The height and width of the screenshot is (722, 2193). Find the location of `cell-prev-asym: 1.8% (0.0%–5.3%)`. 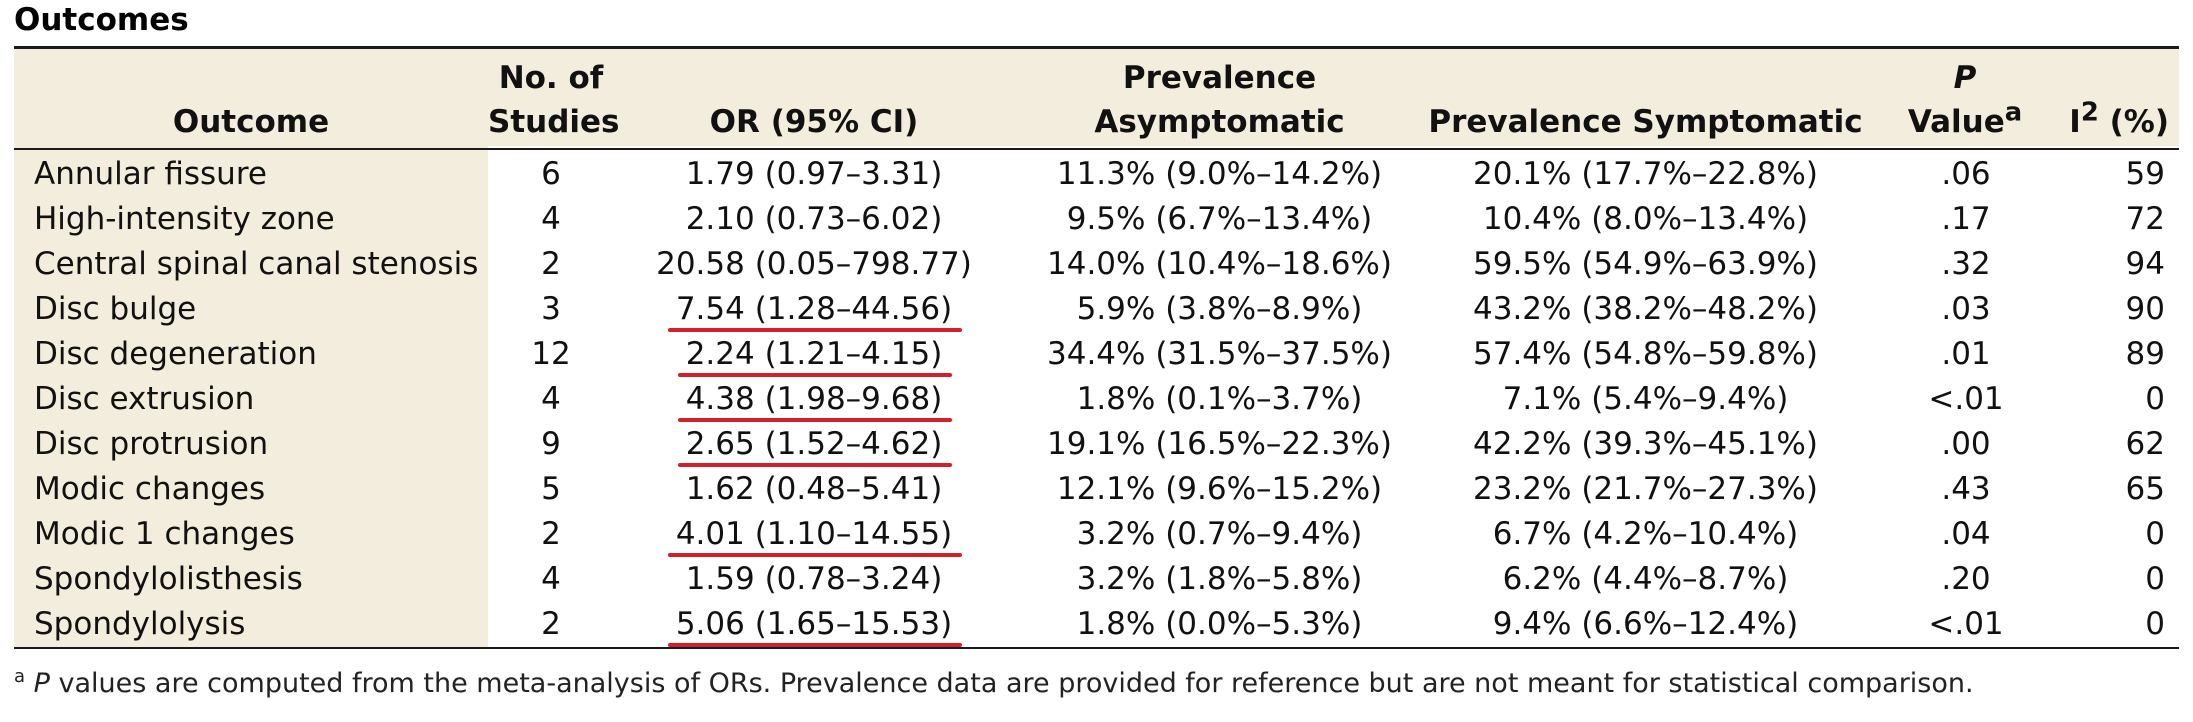

cell-prev-asym: 1.8% (0.0%–5.3%) is located at coordinates (1219, 624).